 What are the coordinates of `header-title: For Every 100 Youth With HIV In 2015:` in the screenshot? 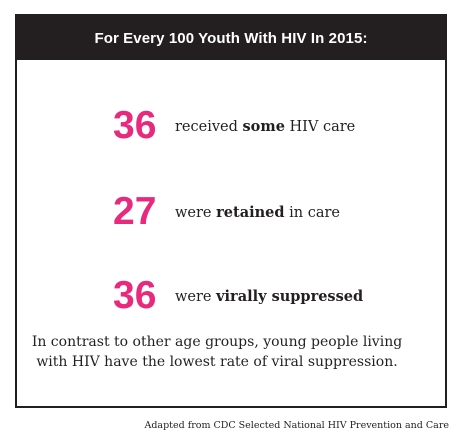 It's located at (231, 38).